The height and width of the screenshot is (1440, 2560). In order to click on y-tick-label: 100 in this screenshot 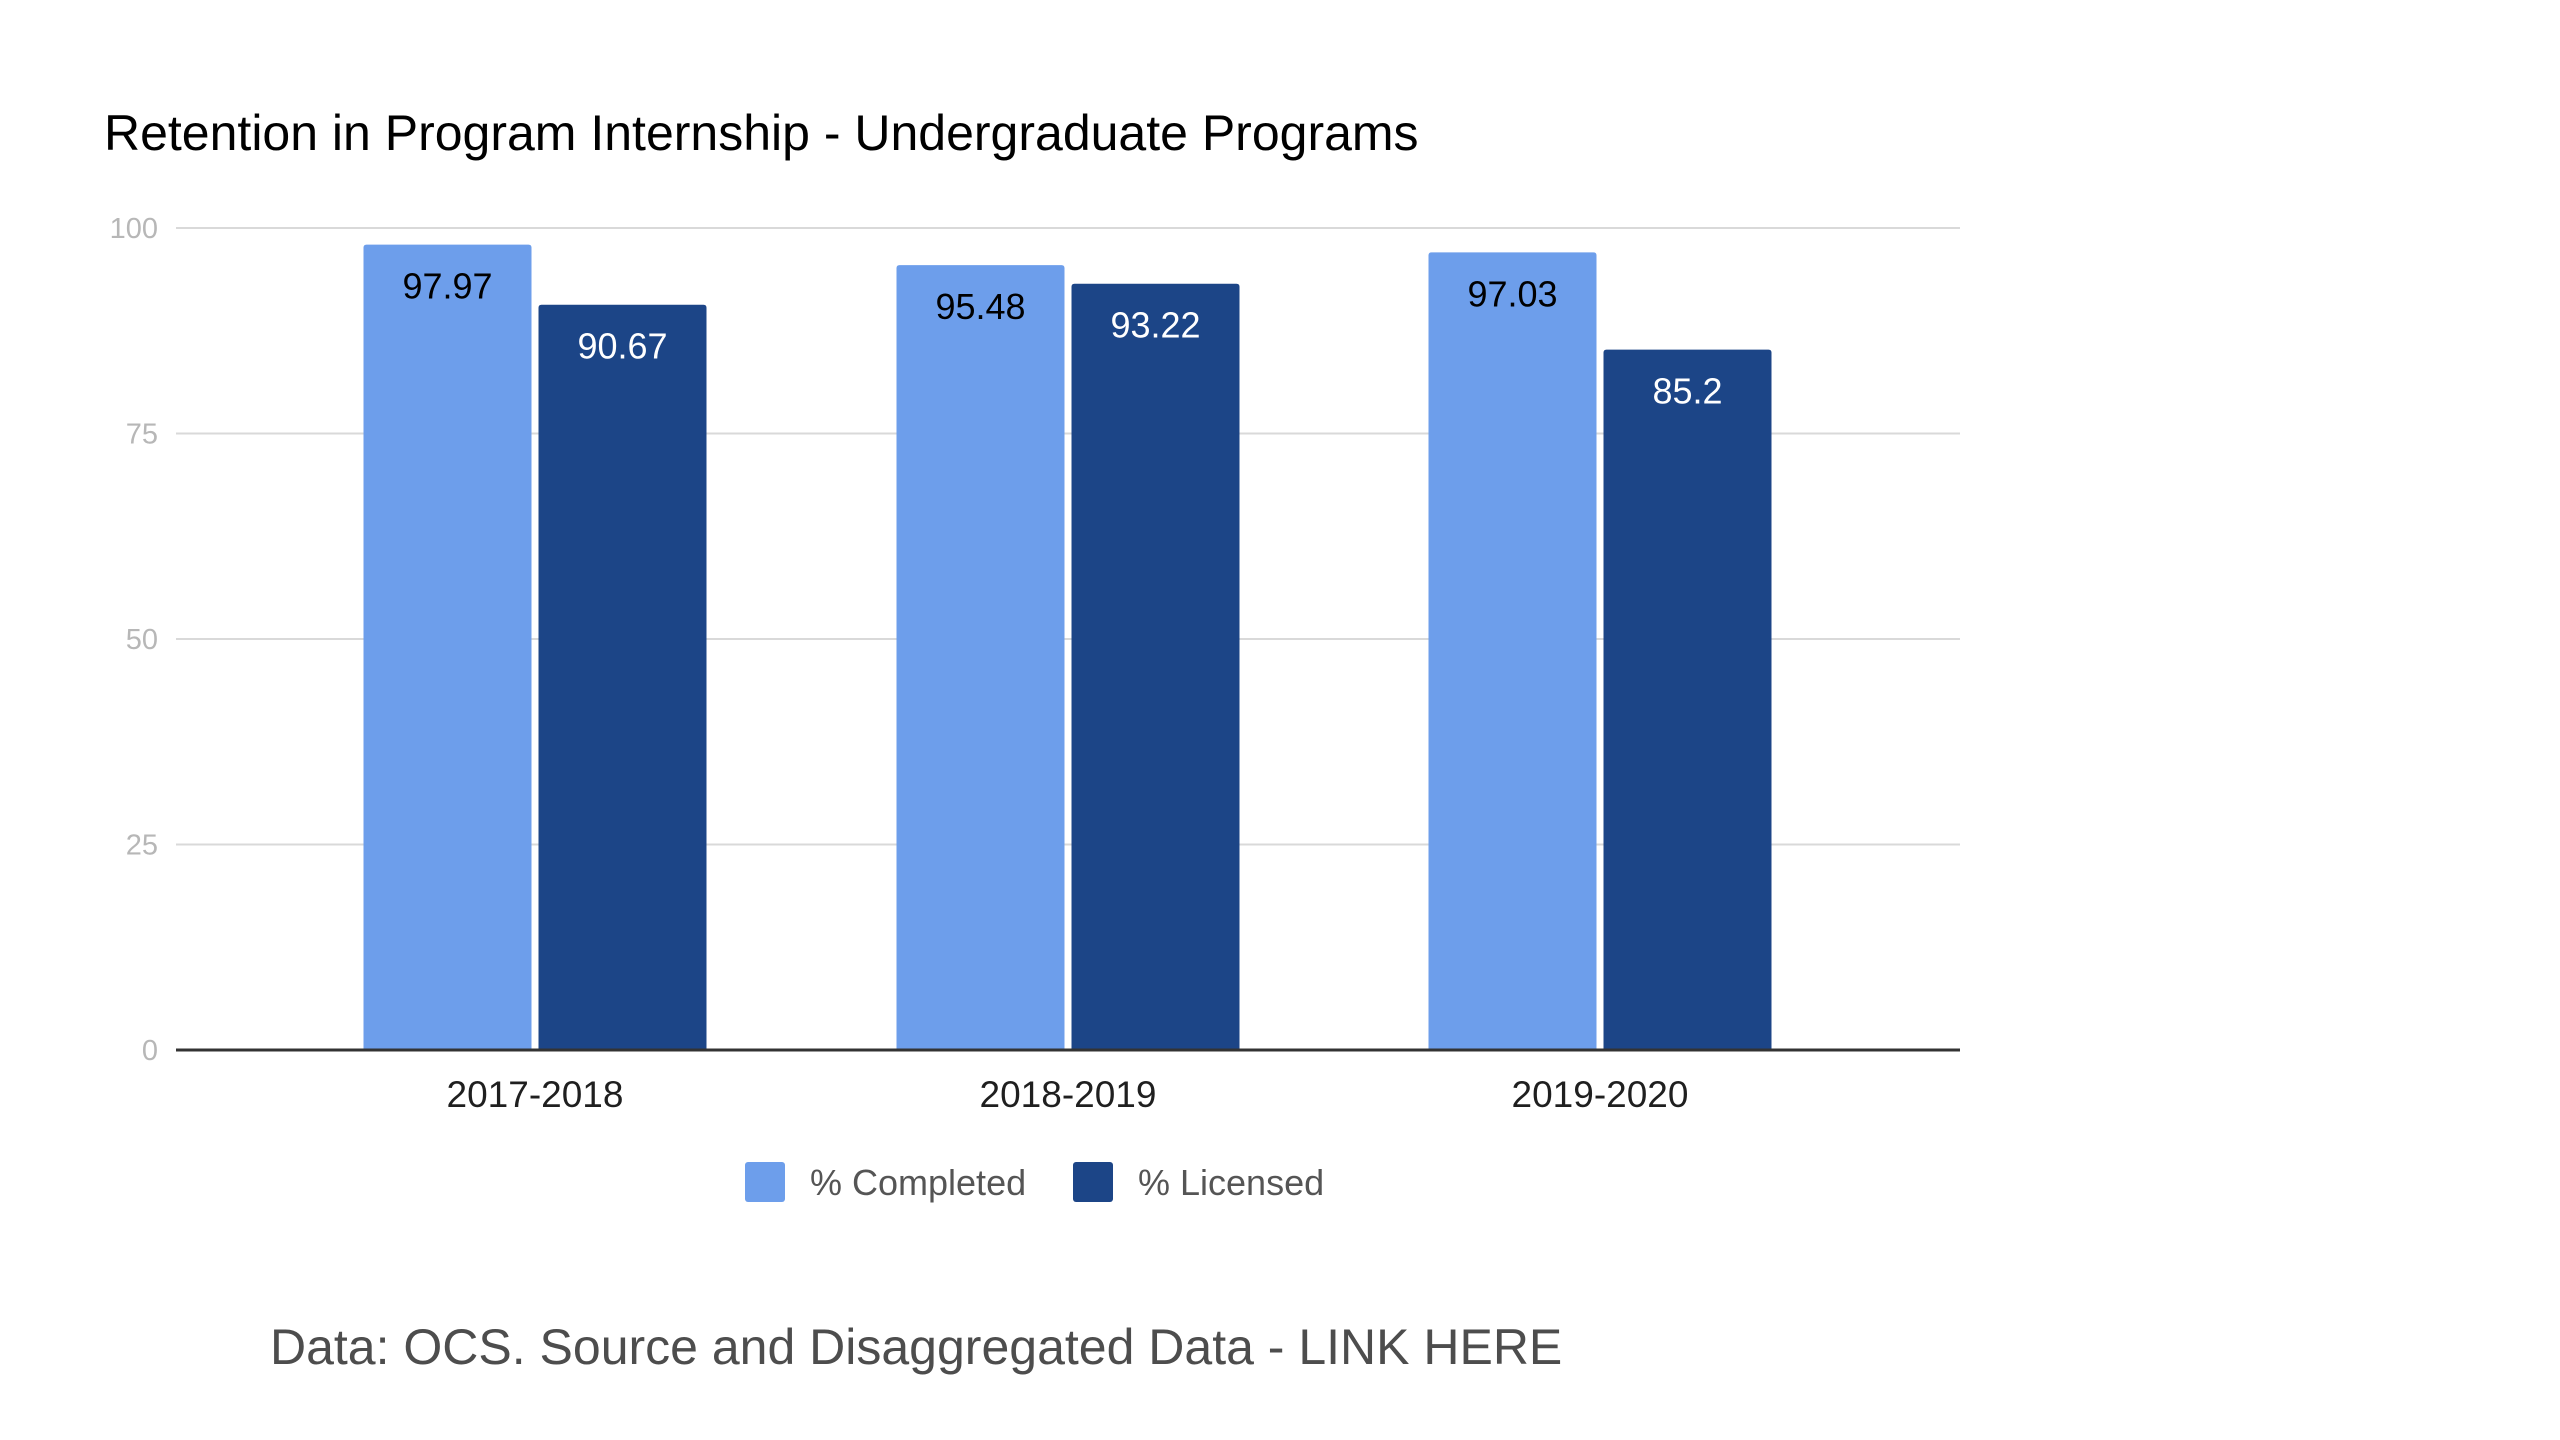, I will do `click(134, 229)`.